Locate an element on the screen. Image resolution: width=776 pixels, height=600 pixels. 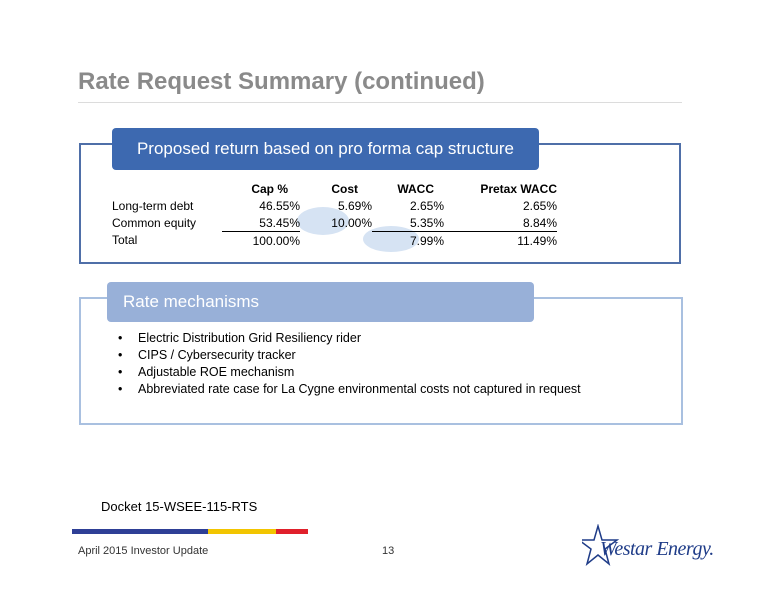
list-item-text: Adjustable ROE mechanism is located at coordinates (216, 372).